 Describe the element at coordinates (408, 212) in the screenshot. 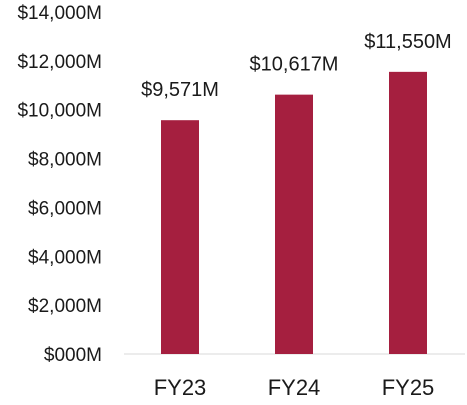

I see `bar-fy25` at that location.